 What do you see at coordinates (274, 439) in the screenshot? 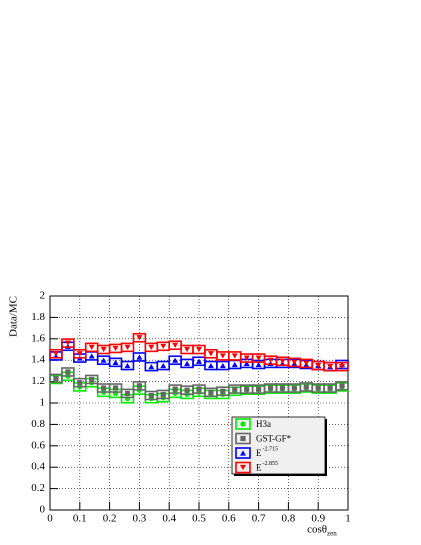
I see `legend-label: GST-GF*` at bounding box center [274, 439].